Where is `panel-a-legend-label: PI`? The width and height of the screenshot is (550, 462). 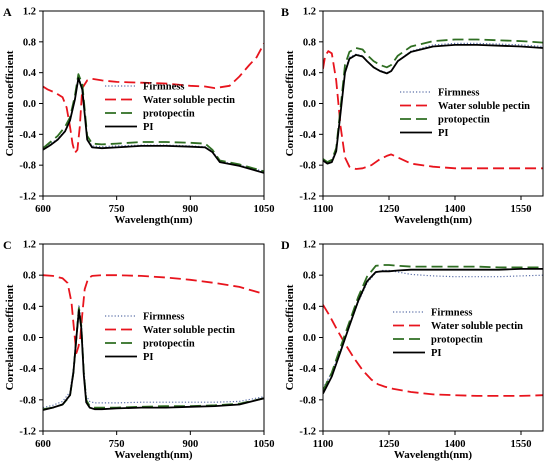
panel-a-legend-label: PI is located at coordinates (148, 127).